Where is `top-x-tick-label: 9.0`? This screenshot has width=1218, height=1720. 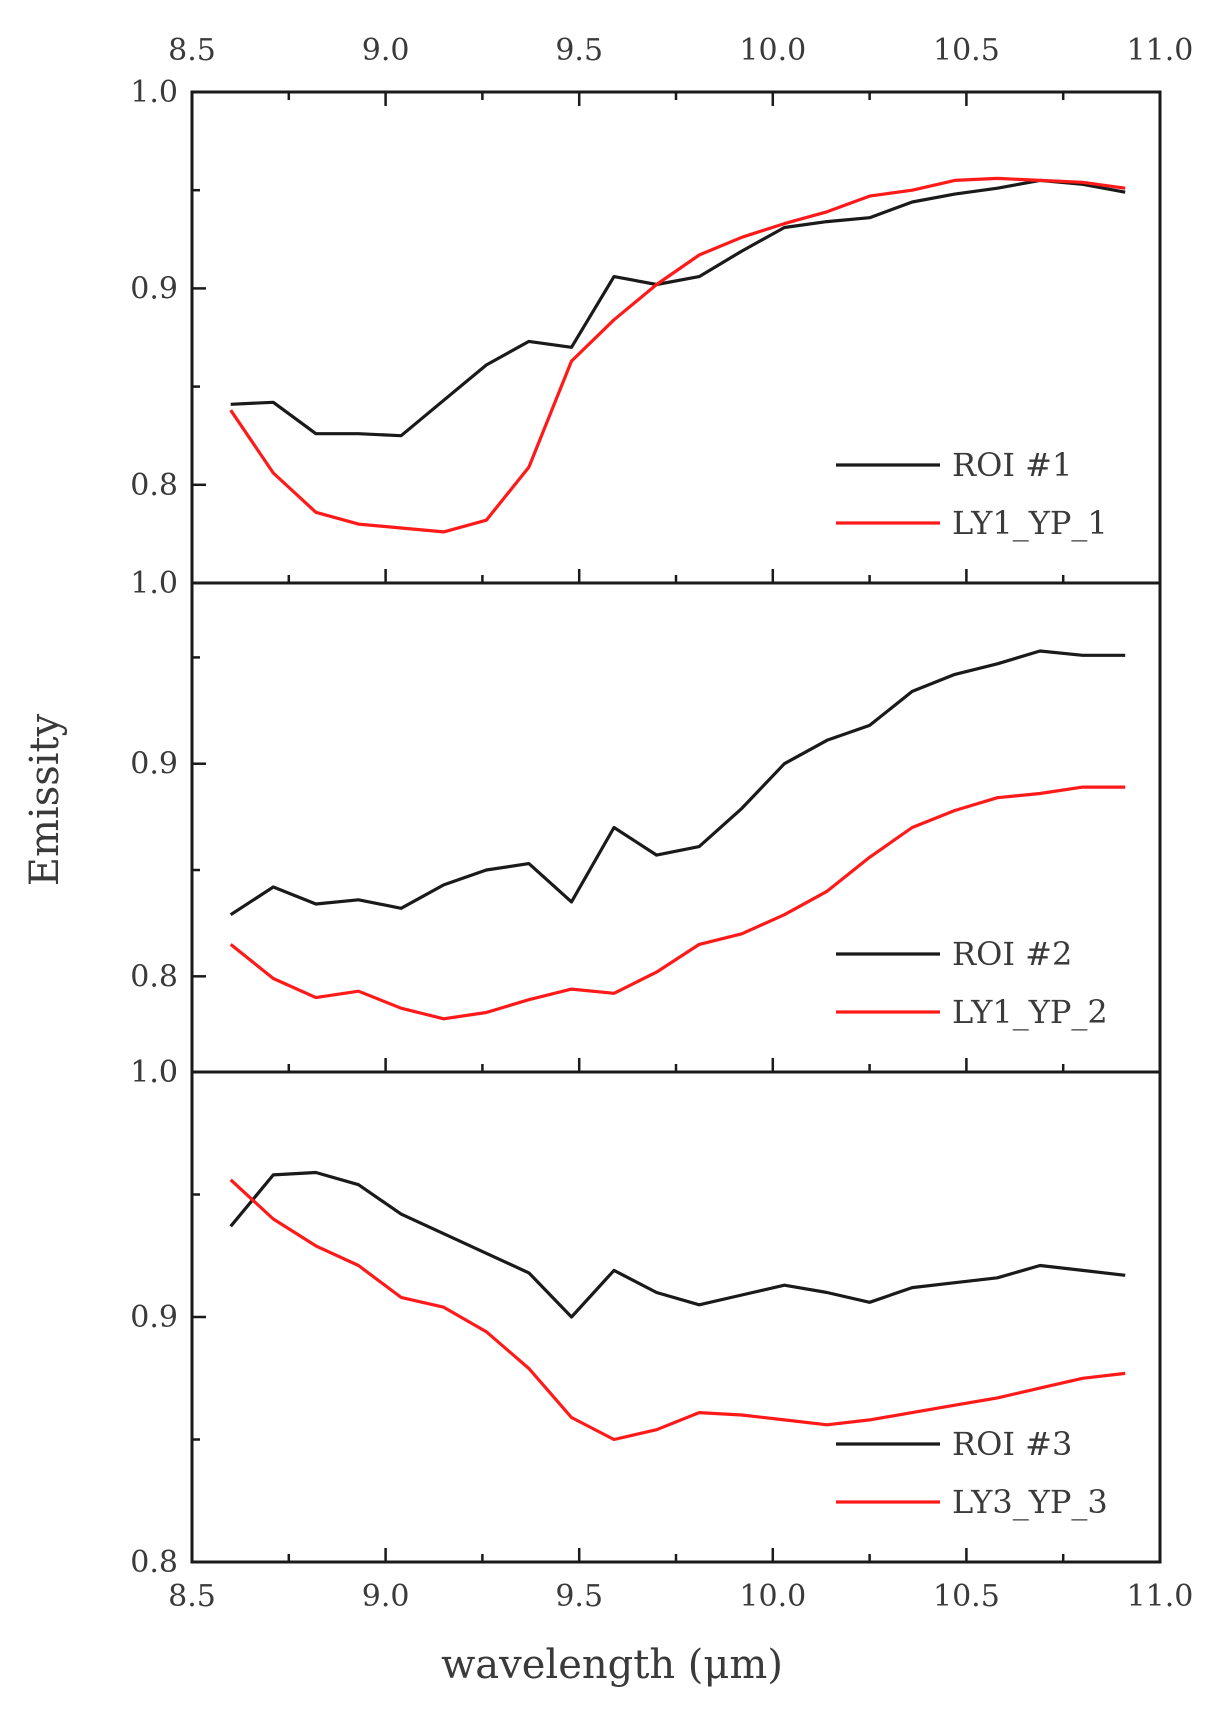 top-x-tick-label: 9.0 is located at coordinates (386, 50).